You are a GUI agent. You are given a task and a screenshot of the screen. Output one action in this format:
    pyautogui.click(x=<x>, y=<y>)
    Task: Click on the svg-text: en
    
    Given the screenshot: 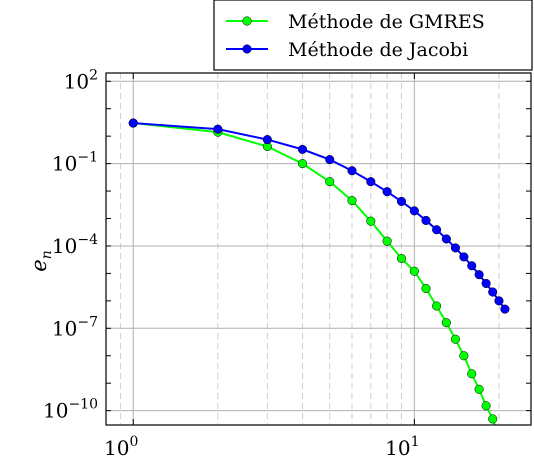 What is the action you would take?
    pyautogui.click(x=41, y=260)
    